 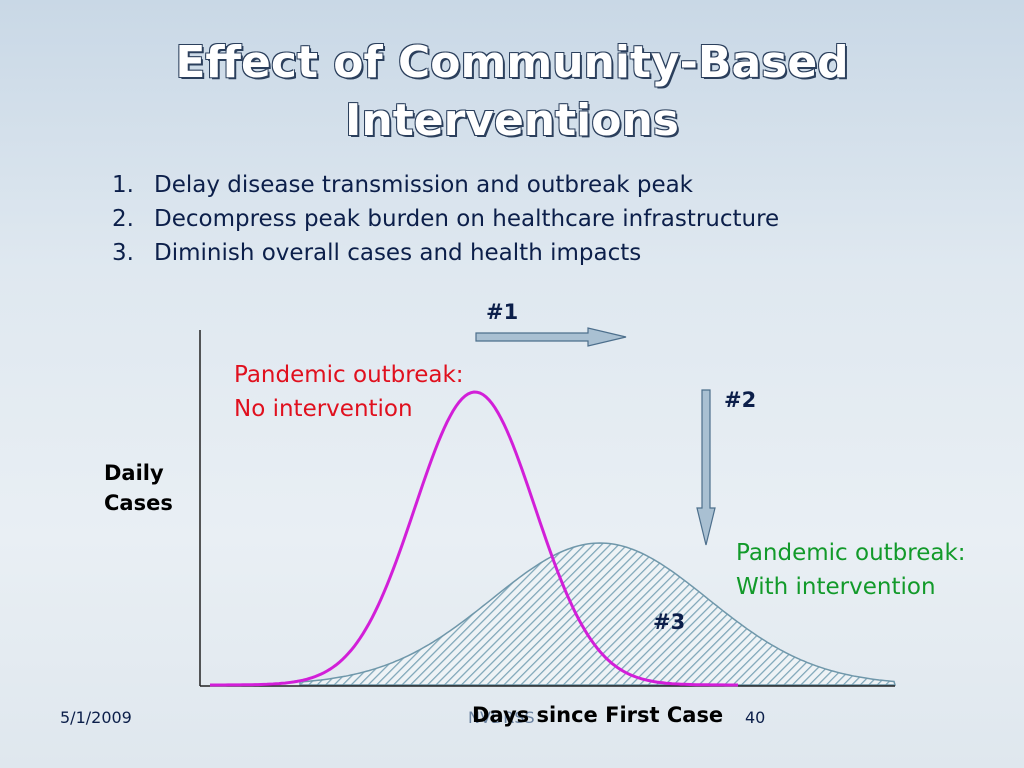 I want to click on title-line: Effect of Community-Based, so click(x=512, y=62).